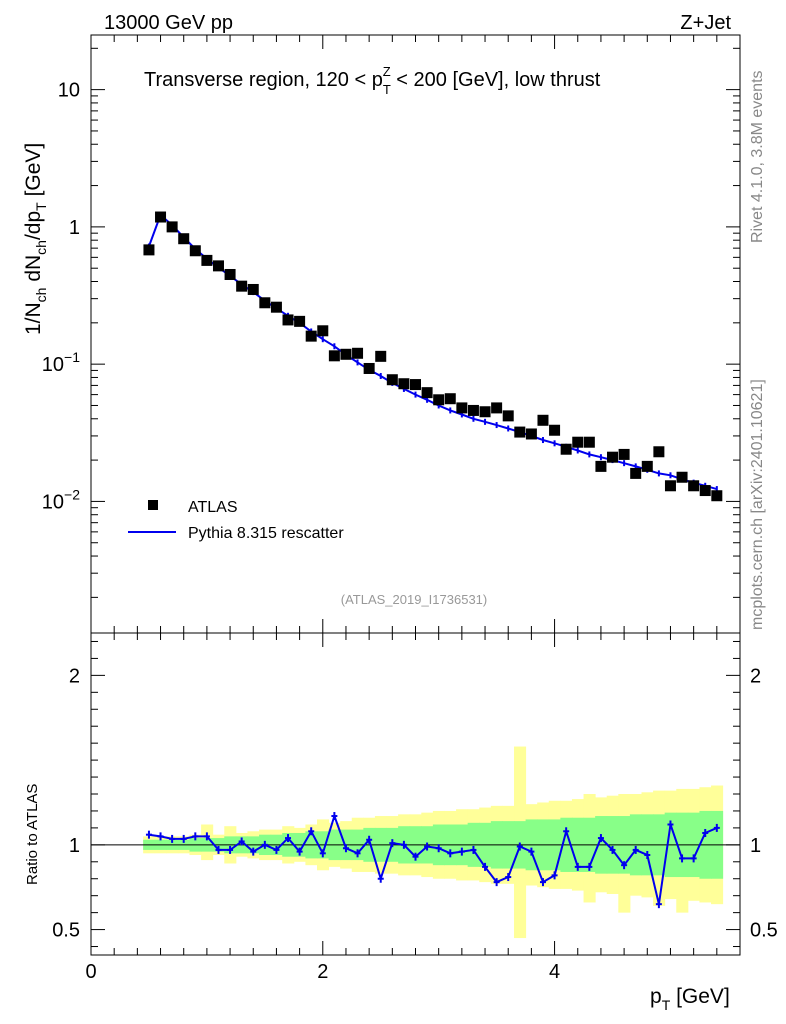  Describe the element at coordinates (755, 846) in the screenshot. I see `ratio-y-tick-label-right: 1` at that location.